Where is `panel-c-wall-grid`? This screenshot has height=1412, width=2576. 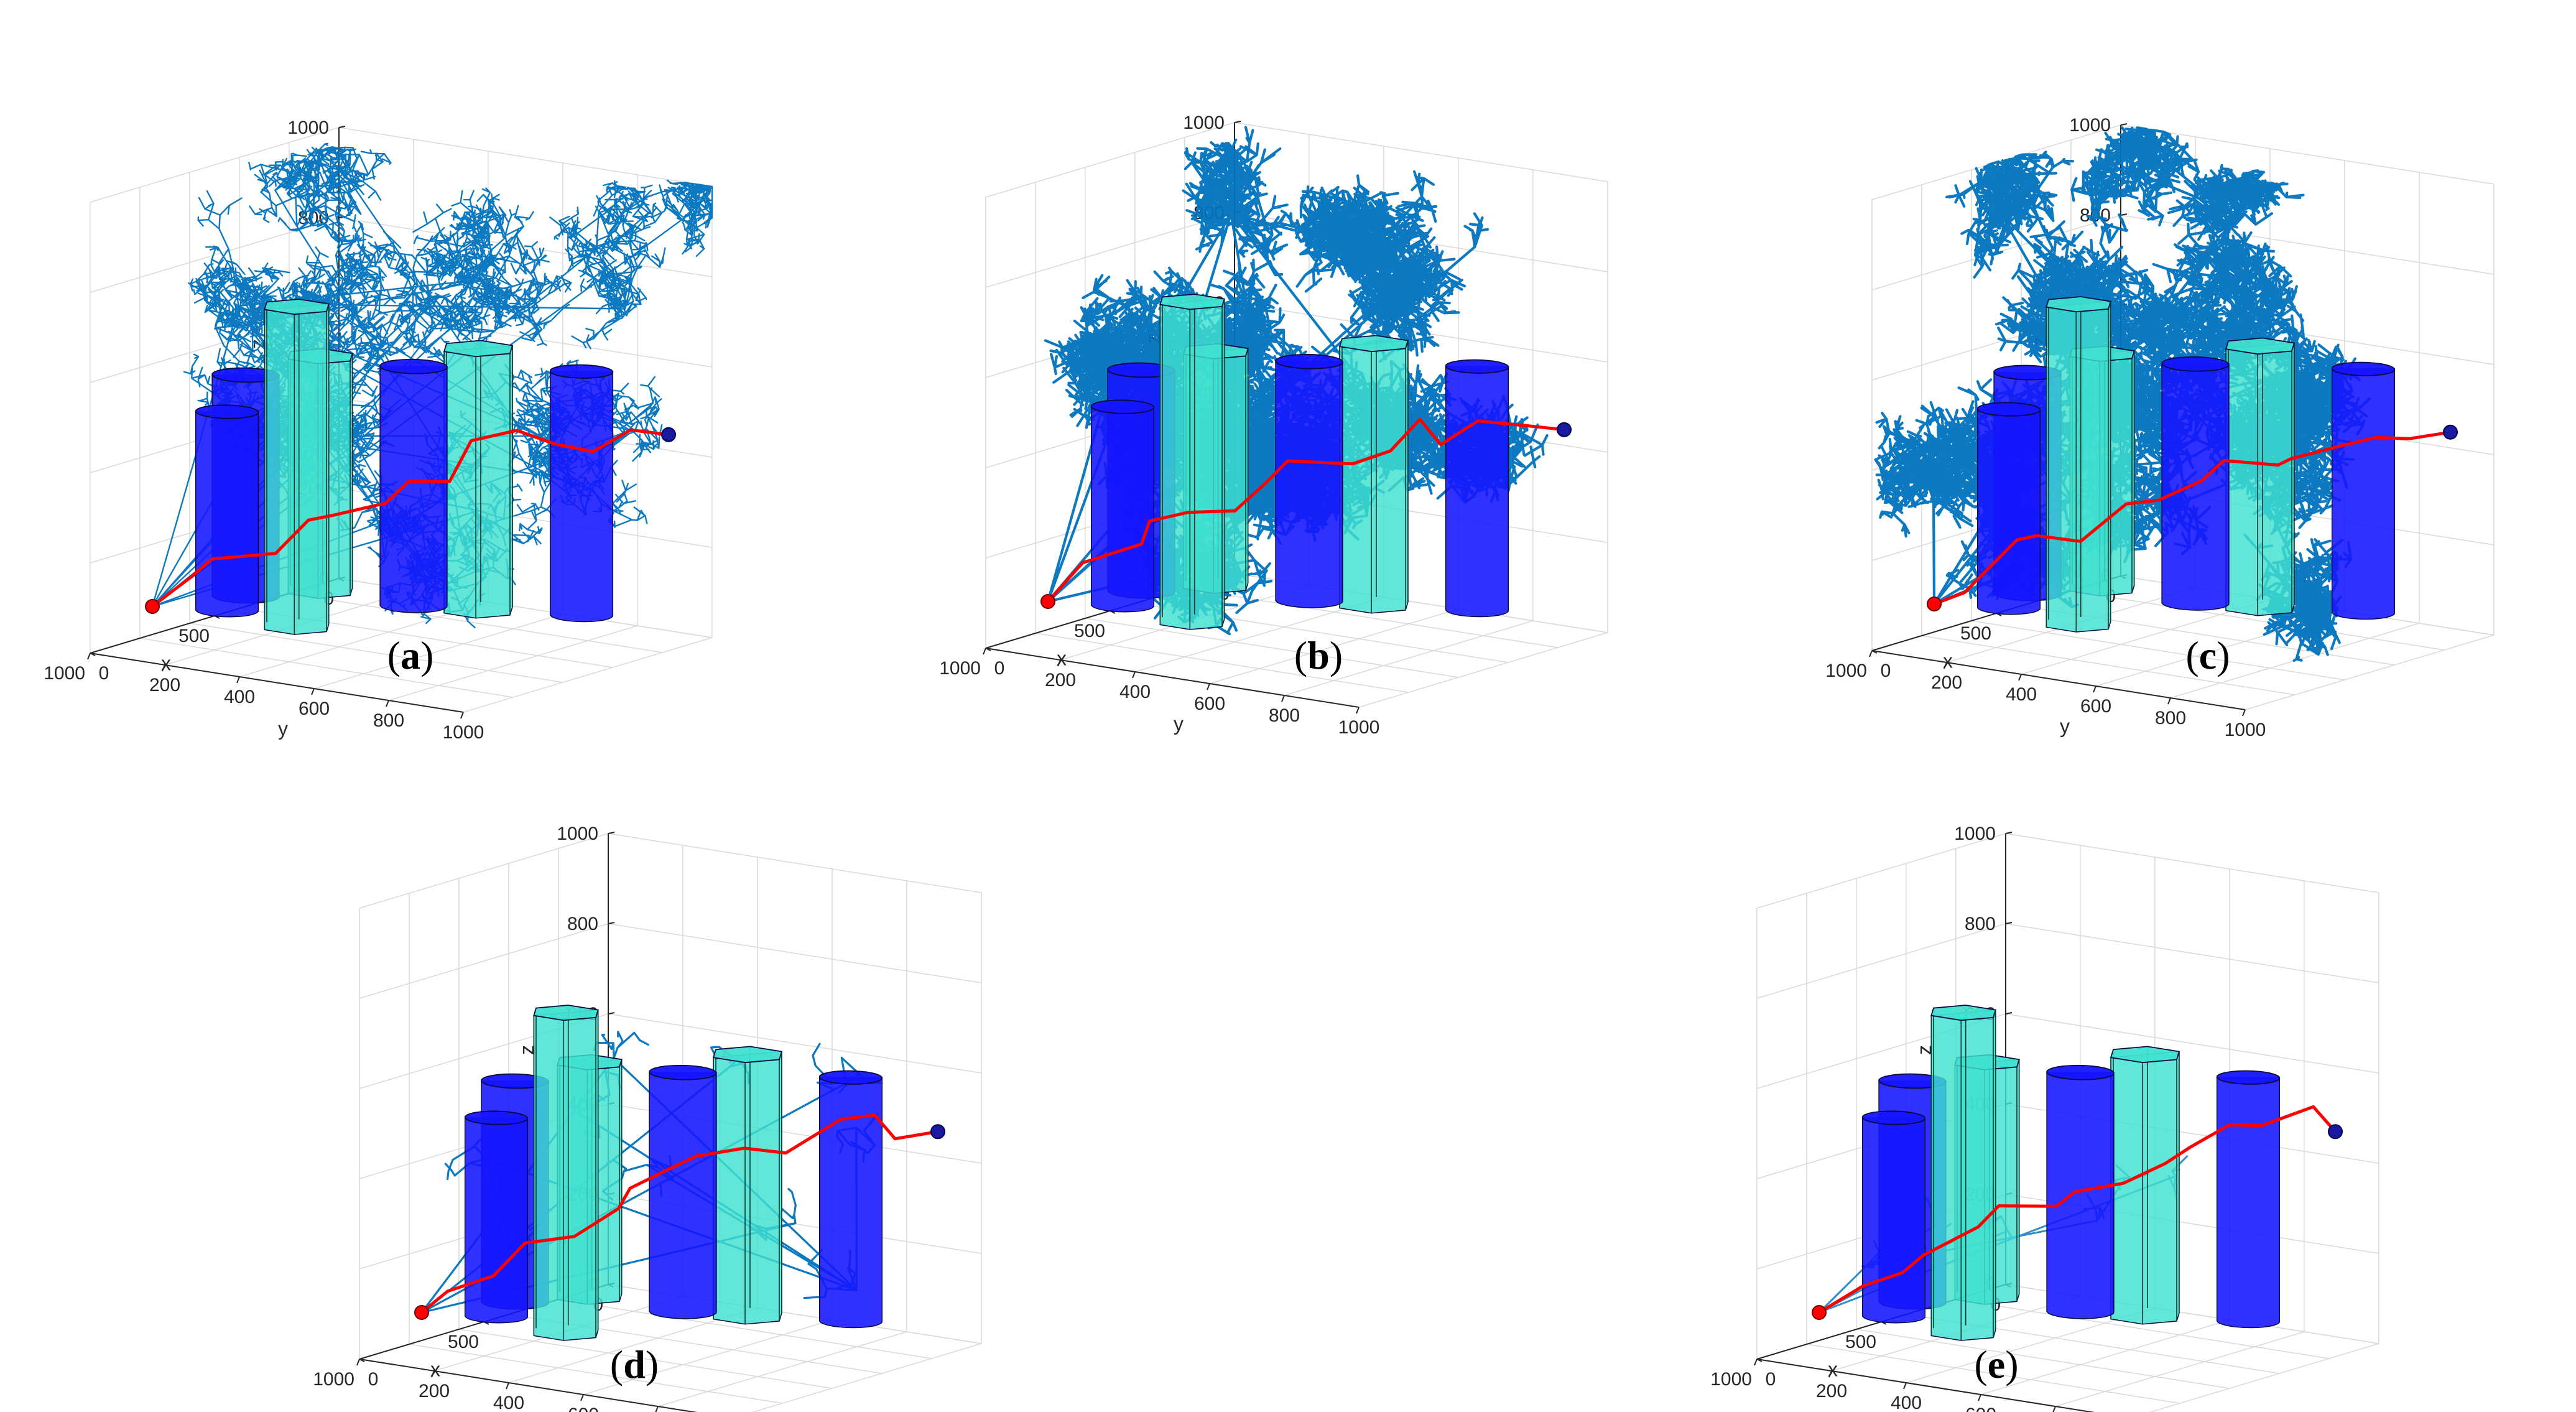 panel-c-wall-grid is located at coordinates (2307, 245).